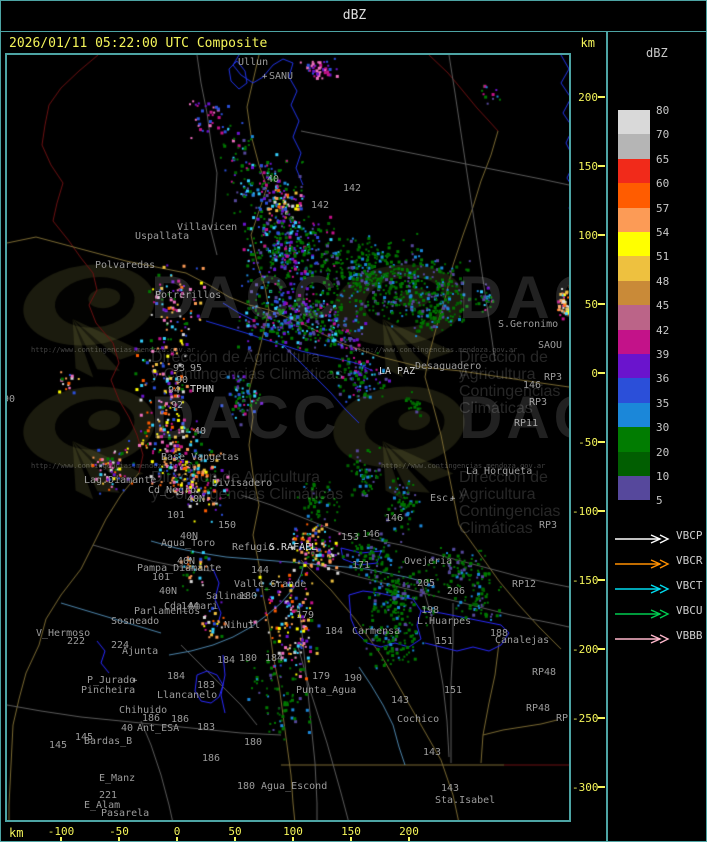 The height and width of the screenshot is (842, 707). What do you see at coordinates (161, 577) in the screenshot?
I see `map-place-label: 101` at bounding box center [161, 577].